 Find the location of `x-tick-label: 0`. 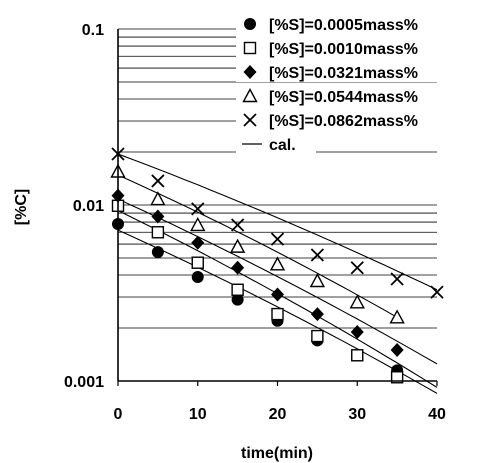

x-tick-label: 0 is located at coordinates (118, 414).